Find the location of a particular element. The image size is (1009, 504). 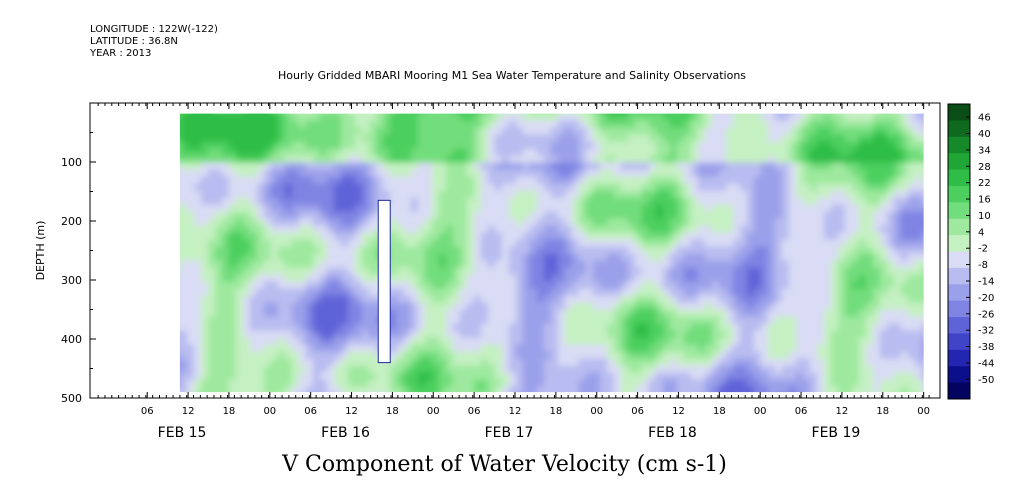

colorbar-label: 34 is located at coordinates (984, 150).